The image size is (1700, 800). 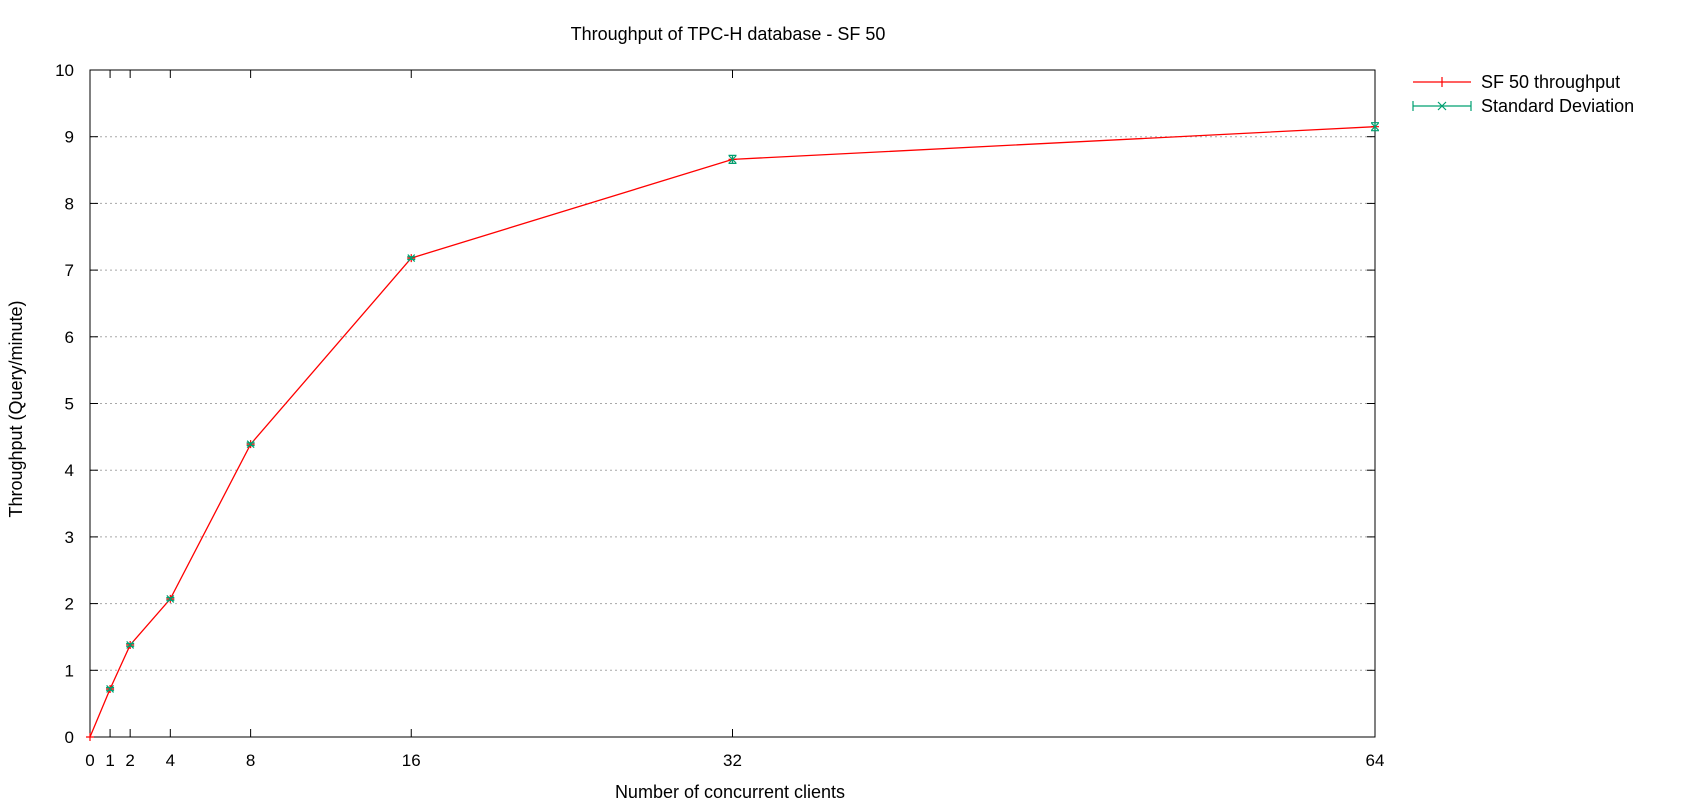 I want to click on chart-title: Throughput of TPC-H database - SF 50, so click(x=728, y=34).